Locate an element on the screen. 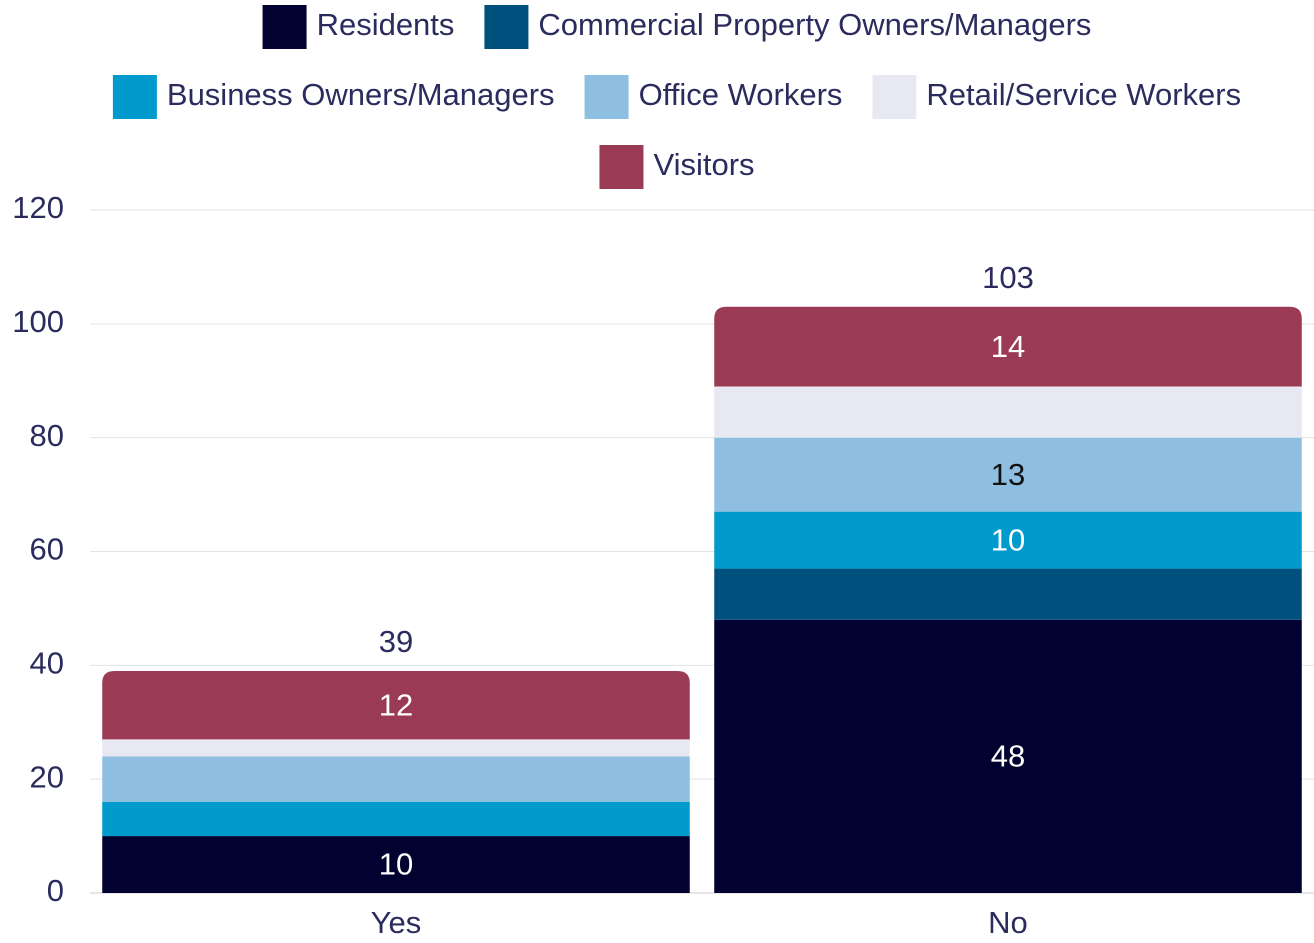  data-label: 12 is located at coordinates (396, 704).